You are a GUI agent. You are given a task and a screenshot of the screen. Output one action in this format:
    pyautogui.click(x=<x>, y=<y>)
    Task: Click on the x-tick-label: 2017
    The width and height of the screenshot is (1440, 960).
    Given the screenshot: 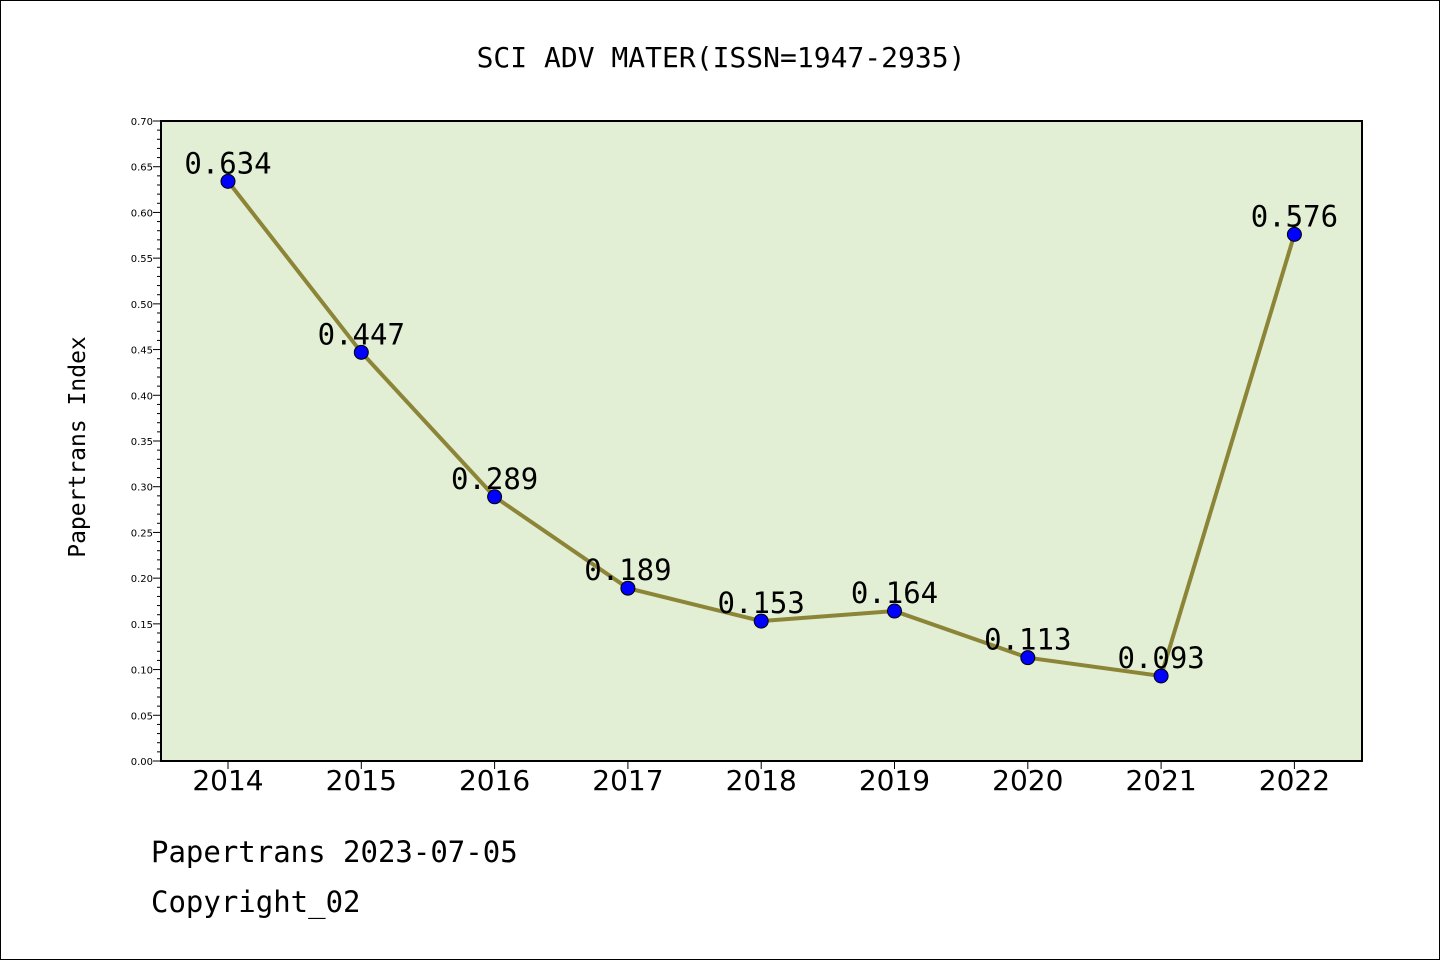 What is the action you would take?
    pyautogui.click(x=627, y=780)
    